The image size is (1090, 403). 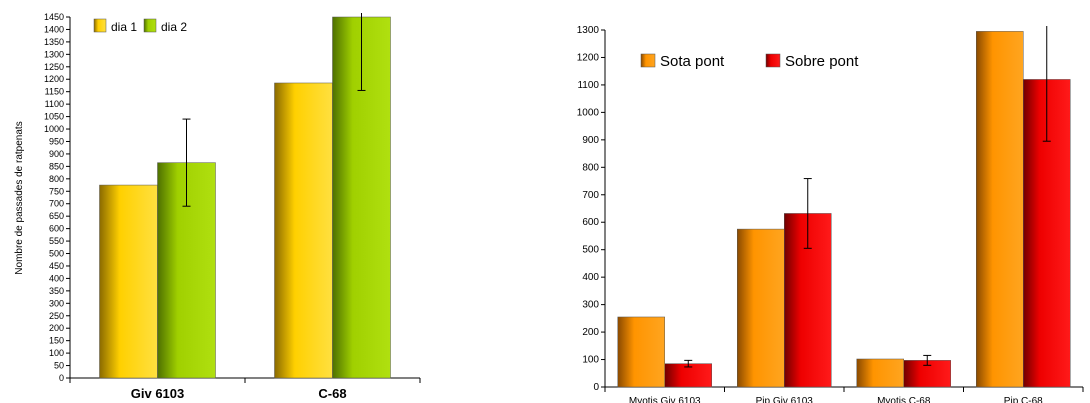 What do you see at coordinates (54, 17) in the screenshot?
I see `y-tick-label: 1450` at bounding box center [54, 17].